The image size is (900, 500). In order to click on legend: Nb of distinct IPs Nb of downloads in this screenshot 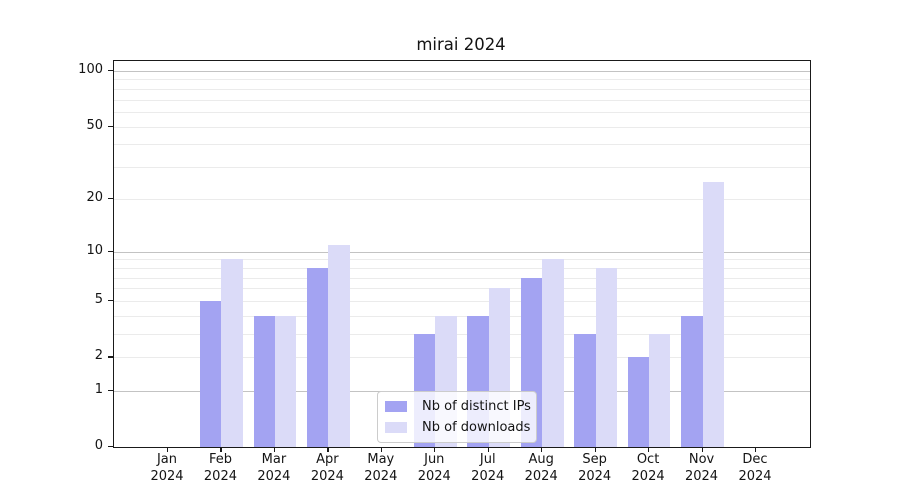, I will do `click(457, 417)`.